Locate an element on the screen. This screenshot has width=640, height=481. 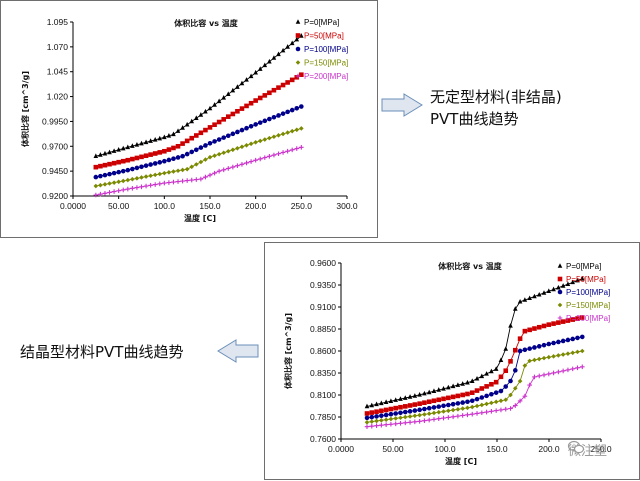
series-5: P=200[MPa] is located at coordinates (220, 135).